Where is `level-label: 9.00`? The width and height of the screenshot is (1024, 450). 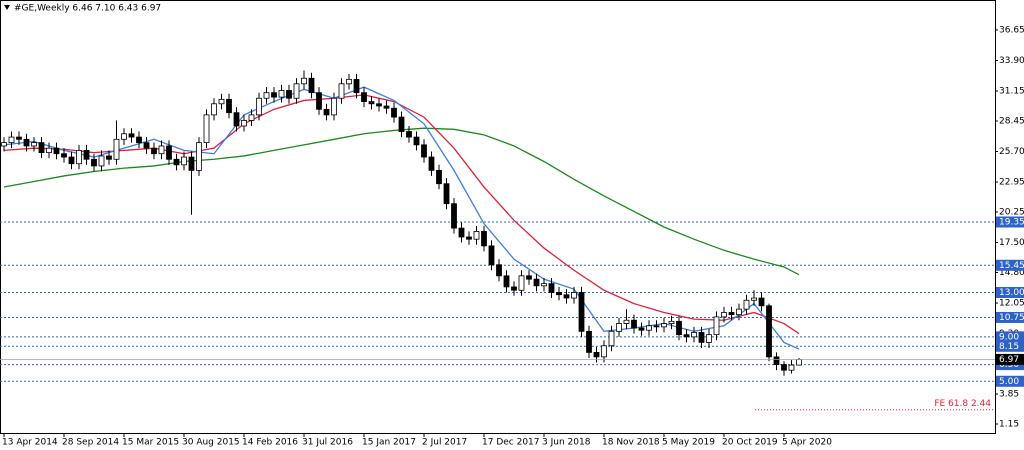 level-label: 9.00 is located at coordinates (1009, 337).